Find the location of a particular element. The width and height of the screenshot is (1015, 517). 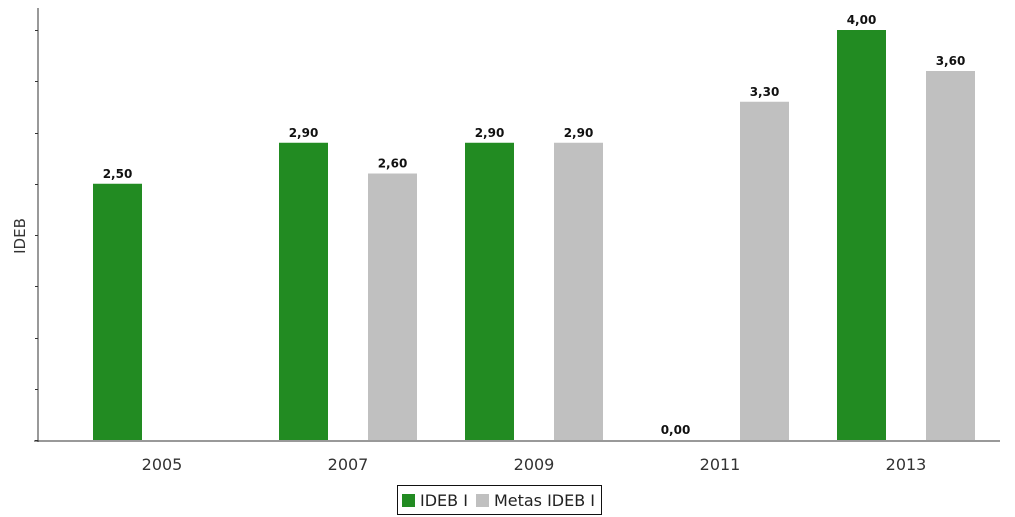

bar-metas-2013 is located at coordinates (950, 255).